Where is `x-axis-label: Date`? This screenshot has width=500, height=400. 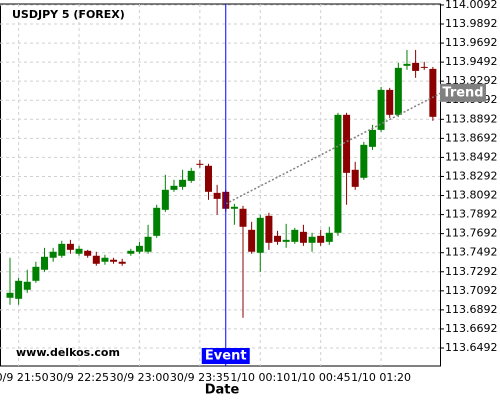 x-axis-label: Date is located at coordinates (222, 390).